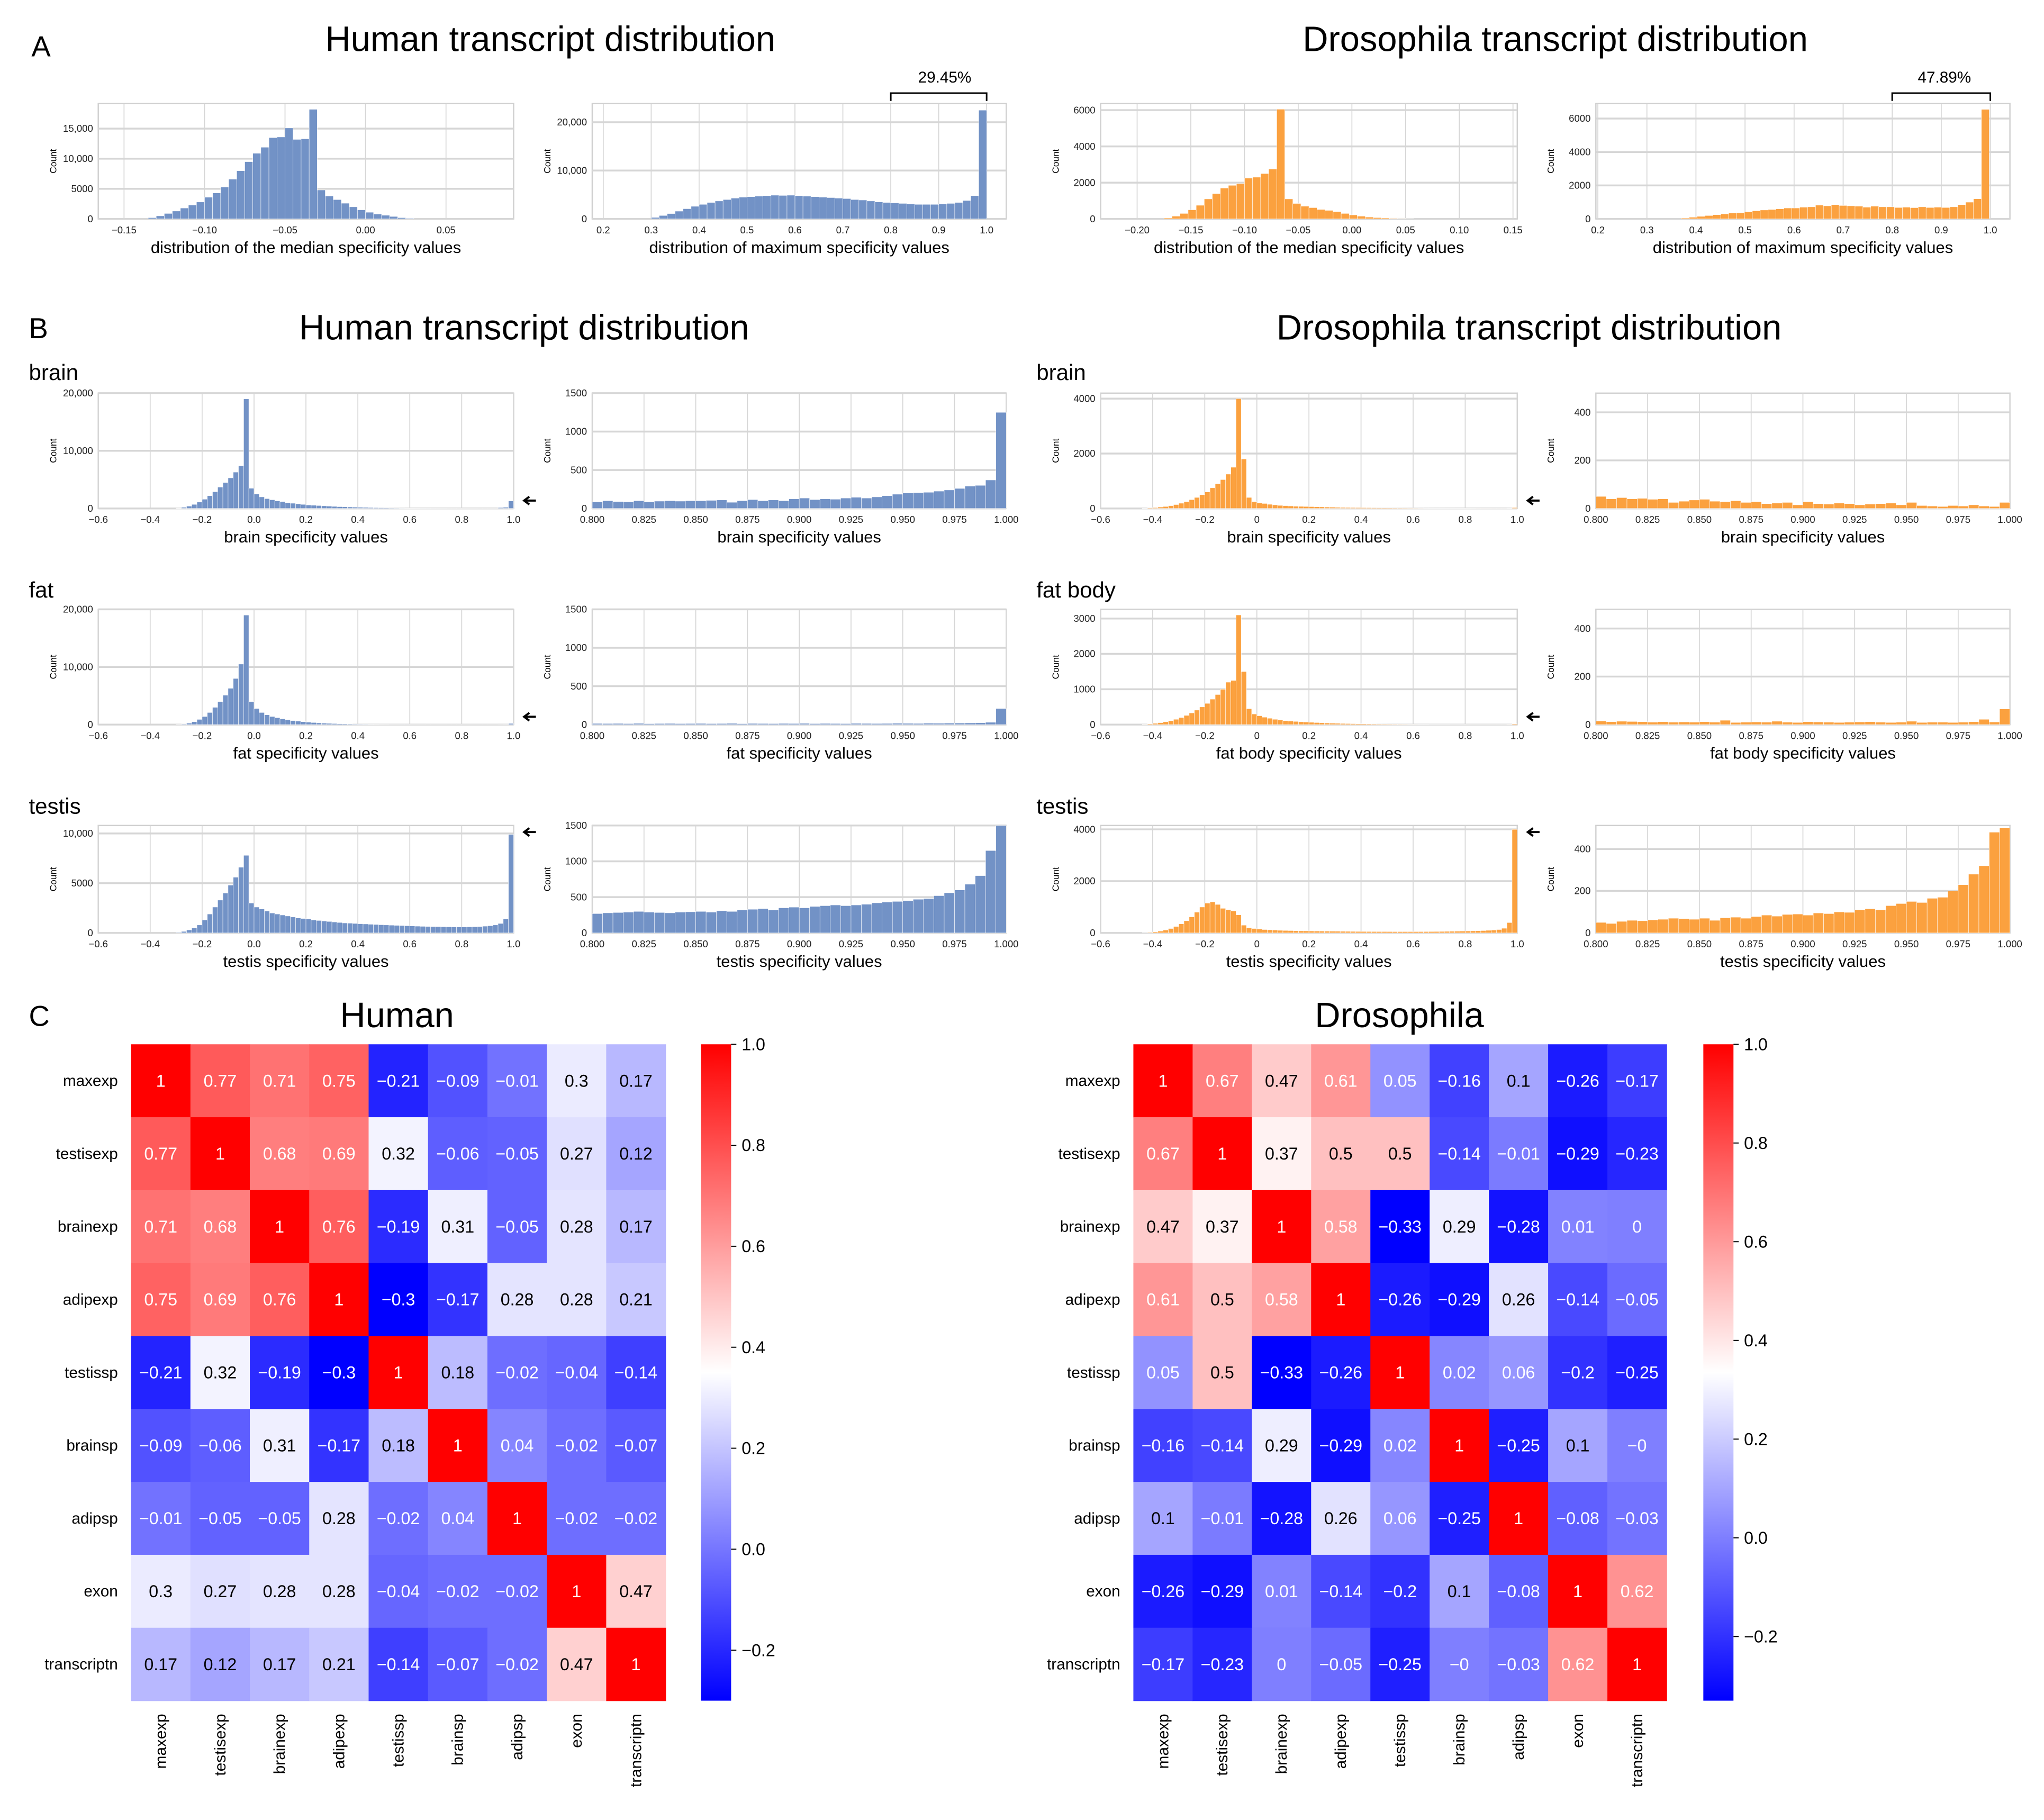 This screenshot has width=2044, height=1820. What do you see at coordinates (1163, 1226) in the screenshot?
I see `heatmap-annotation: 0.47` at bounding box center [1163, 1226].